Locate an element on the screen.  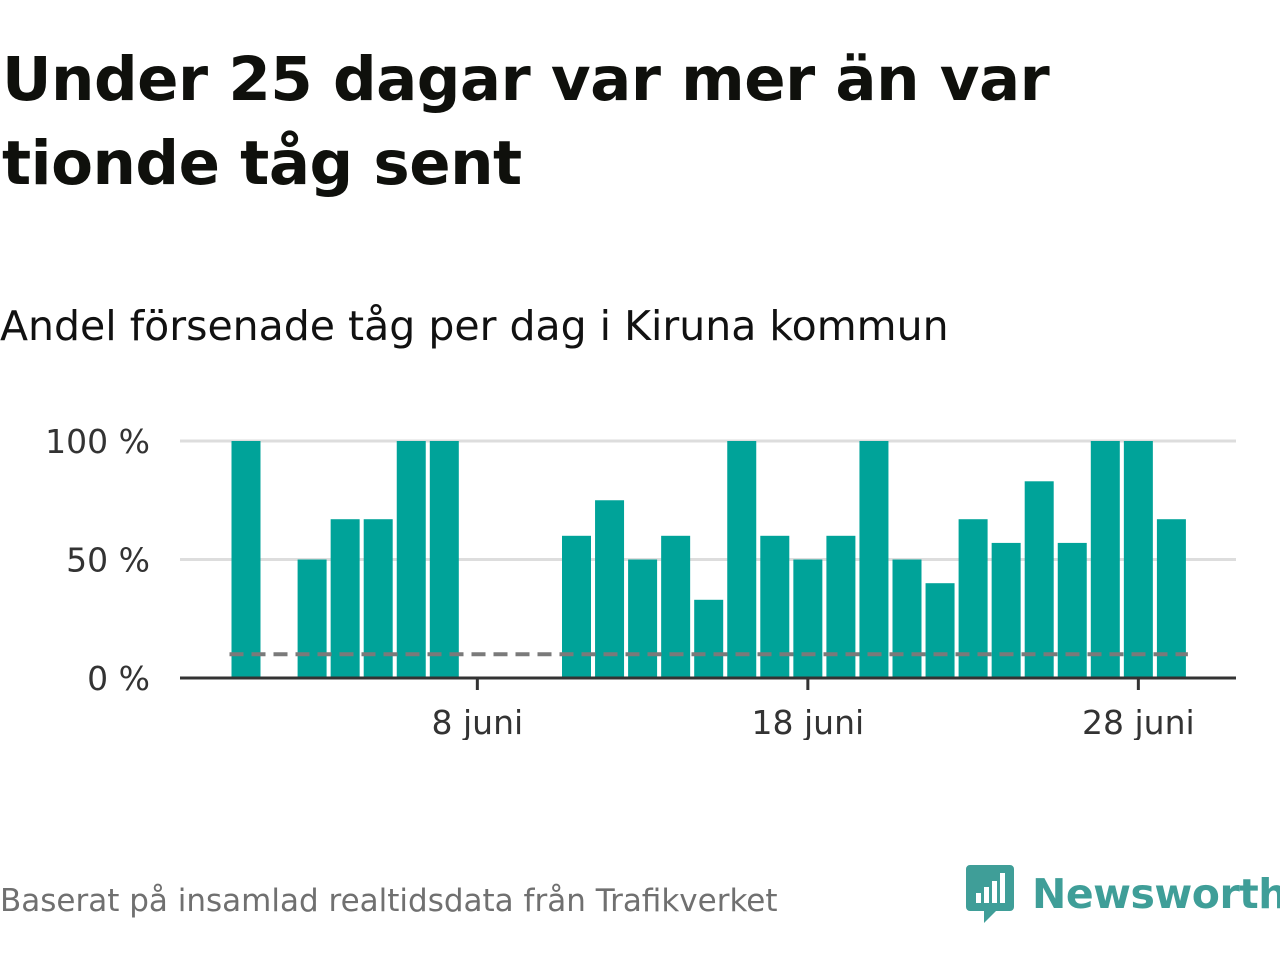
brand-logo: Newsworthy is located at coordinates (1122, 894).